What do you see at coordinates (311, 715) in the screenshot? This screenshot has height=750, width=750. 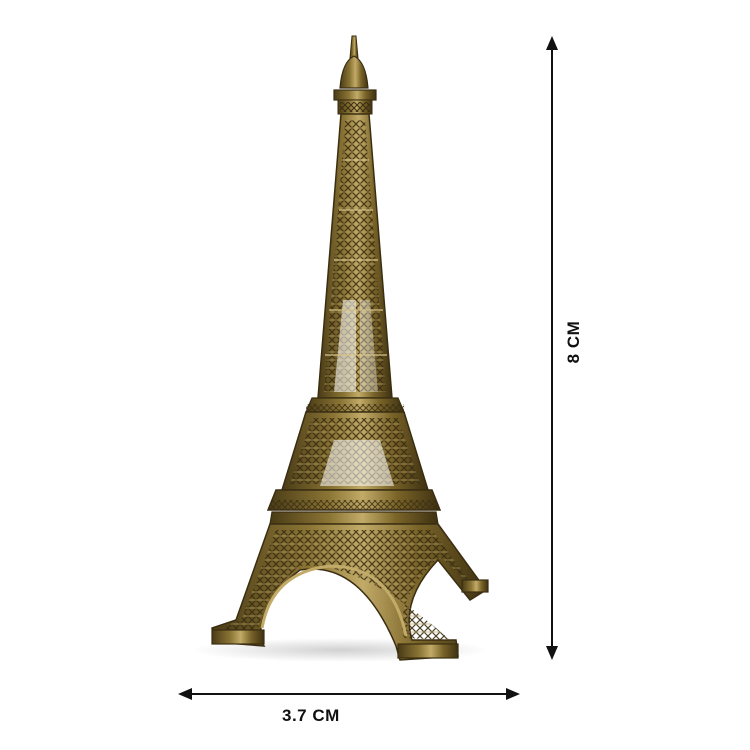 I see `width-label: 3.7 CM` at bounding box center [311, 715].